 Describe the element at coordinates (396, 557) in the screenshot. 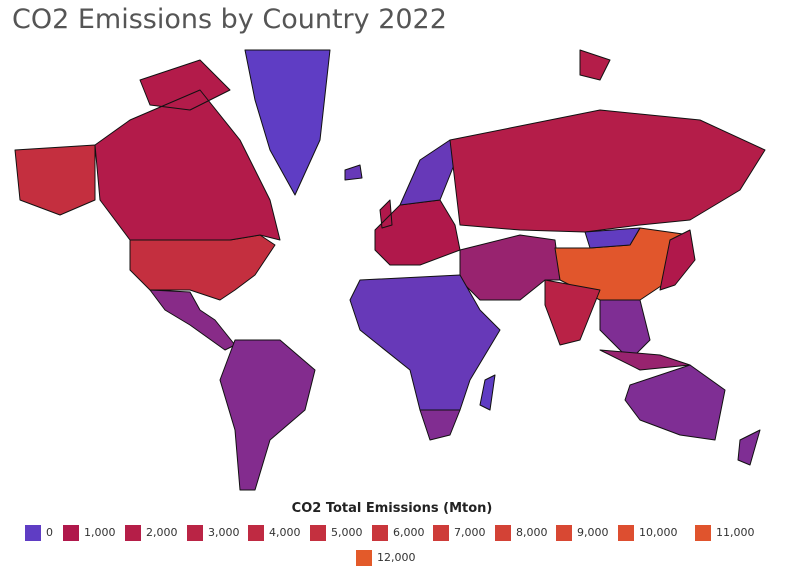

I see `legend-label: 12,000` at that location.